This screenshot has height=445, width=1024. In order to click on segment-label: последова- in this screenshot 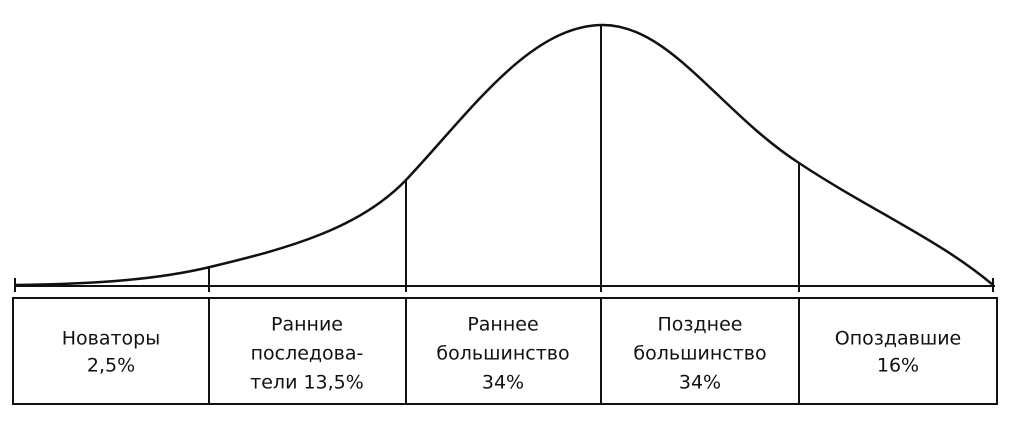, I will do `click(307, 354)`.